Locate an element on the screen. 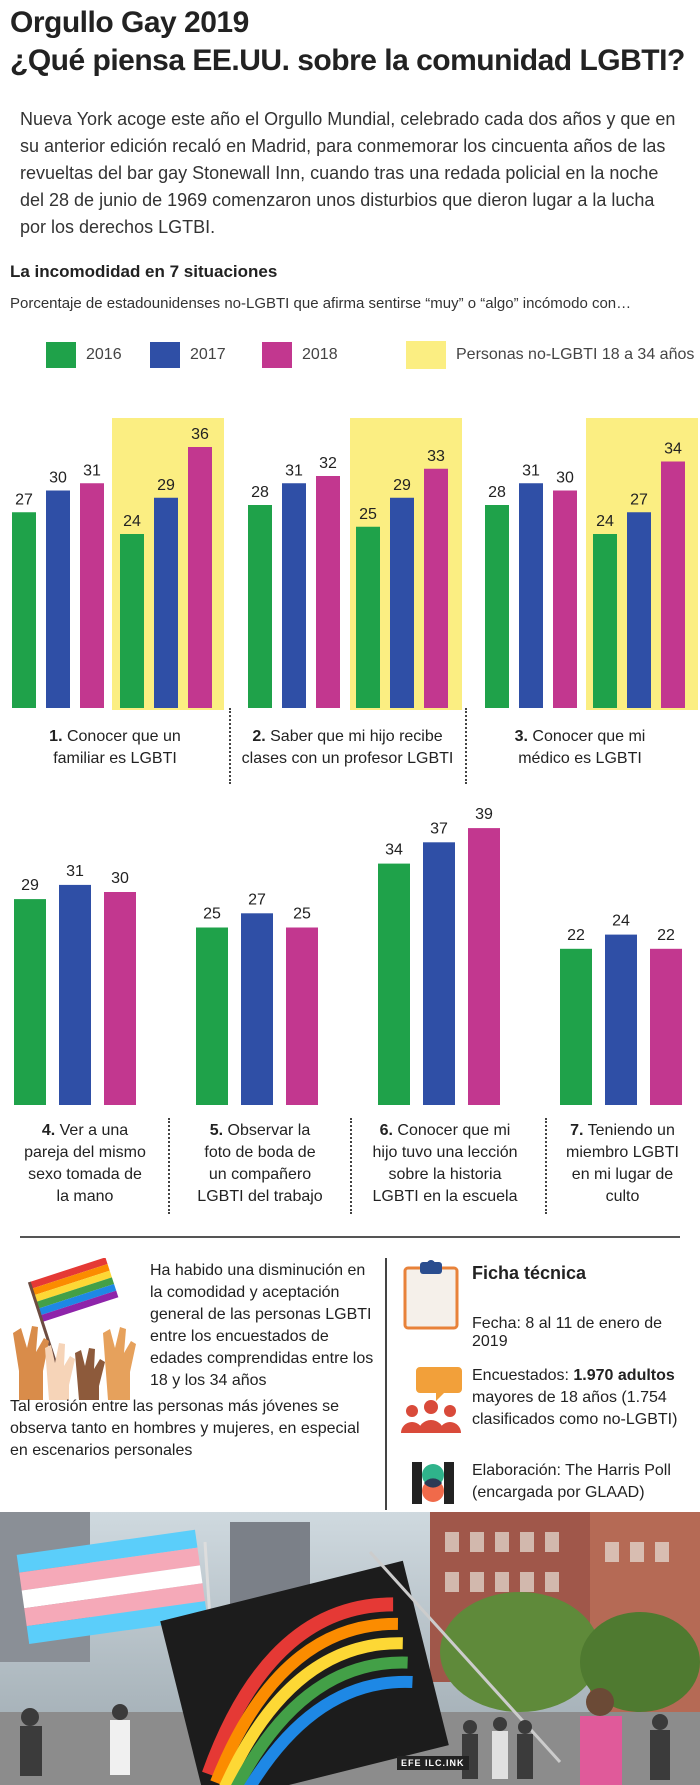 The image size is (700, 1785). caption-3: 3. Conocer que mi médico es LGBTI is located at coordinates (580, 748).